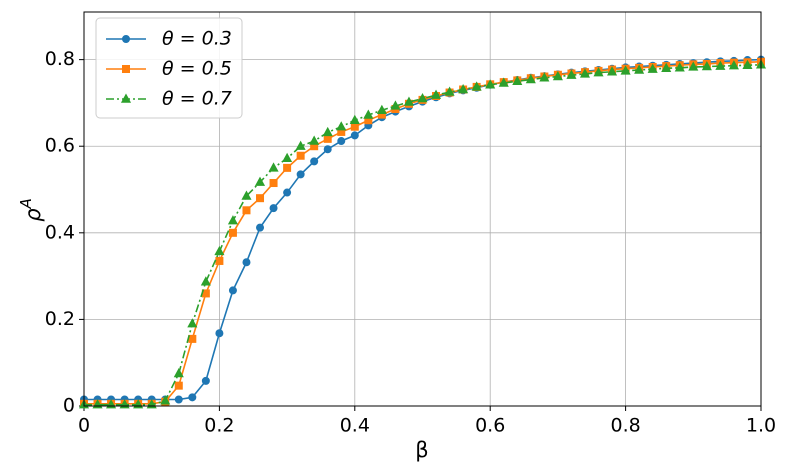  I want to click on x-tick-label: 0.2, so click(219, 426).